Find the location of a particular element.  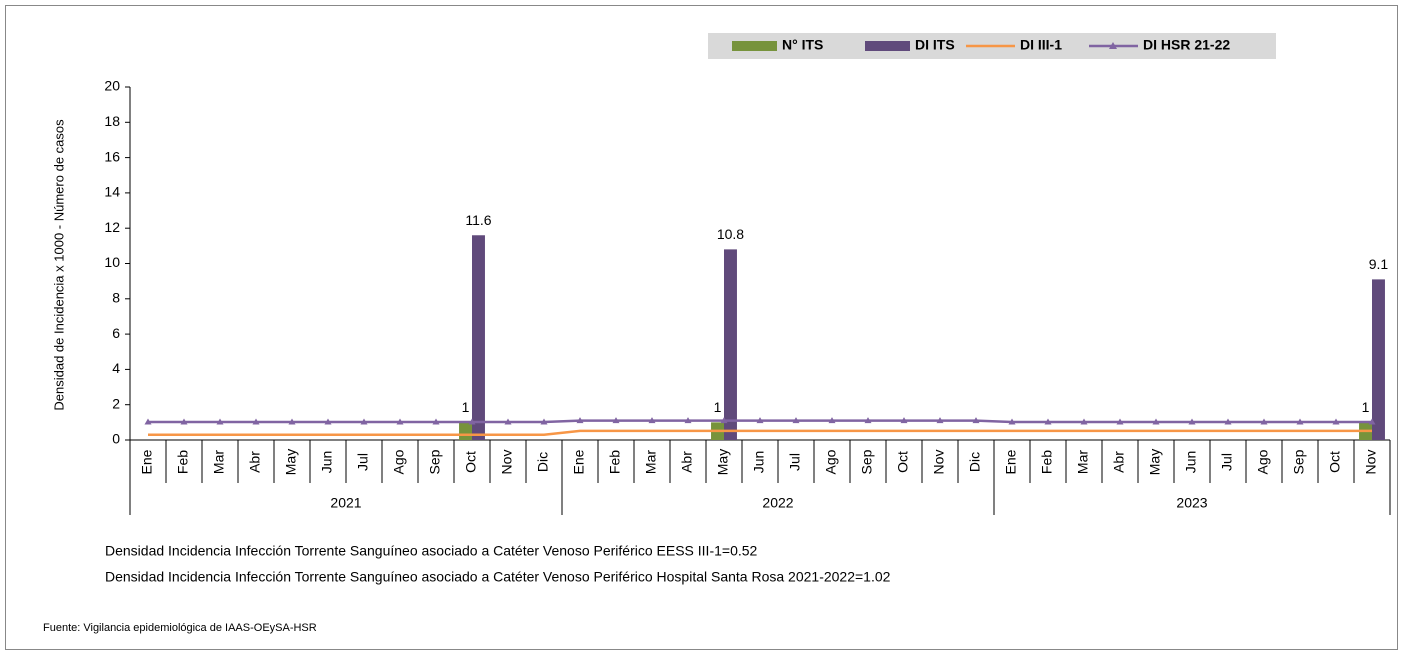

legend-label: N° ITS is located at coordinates (802, 45).